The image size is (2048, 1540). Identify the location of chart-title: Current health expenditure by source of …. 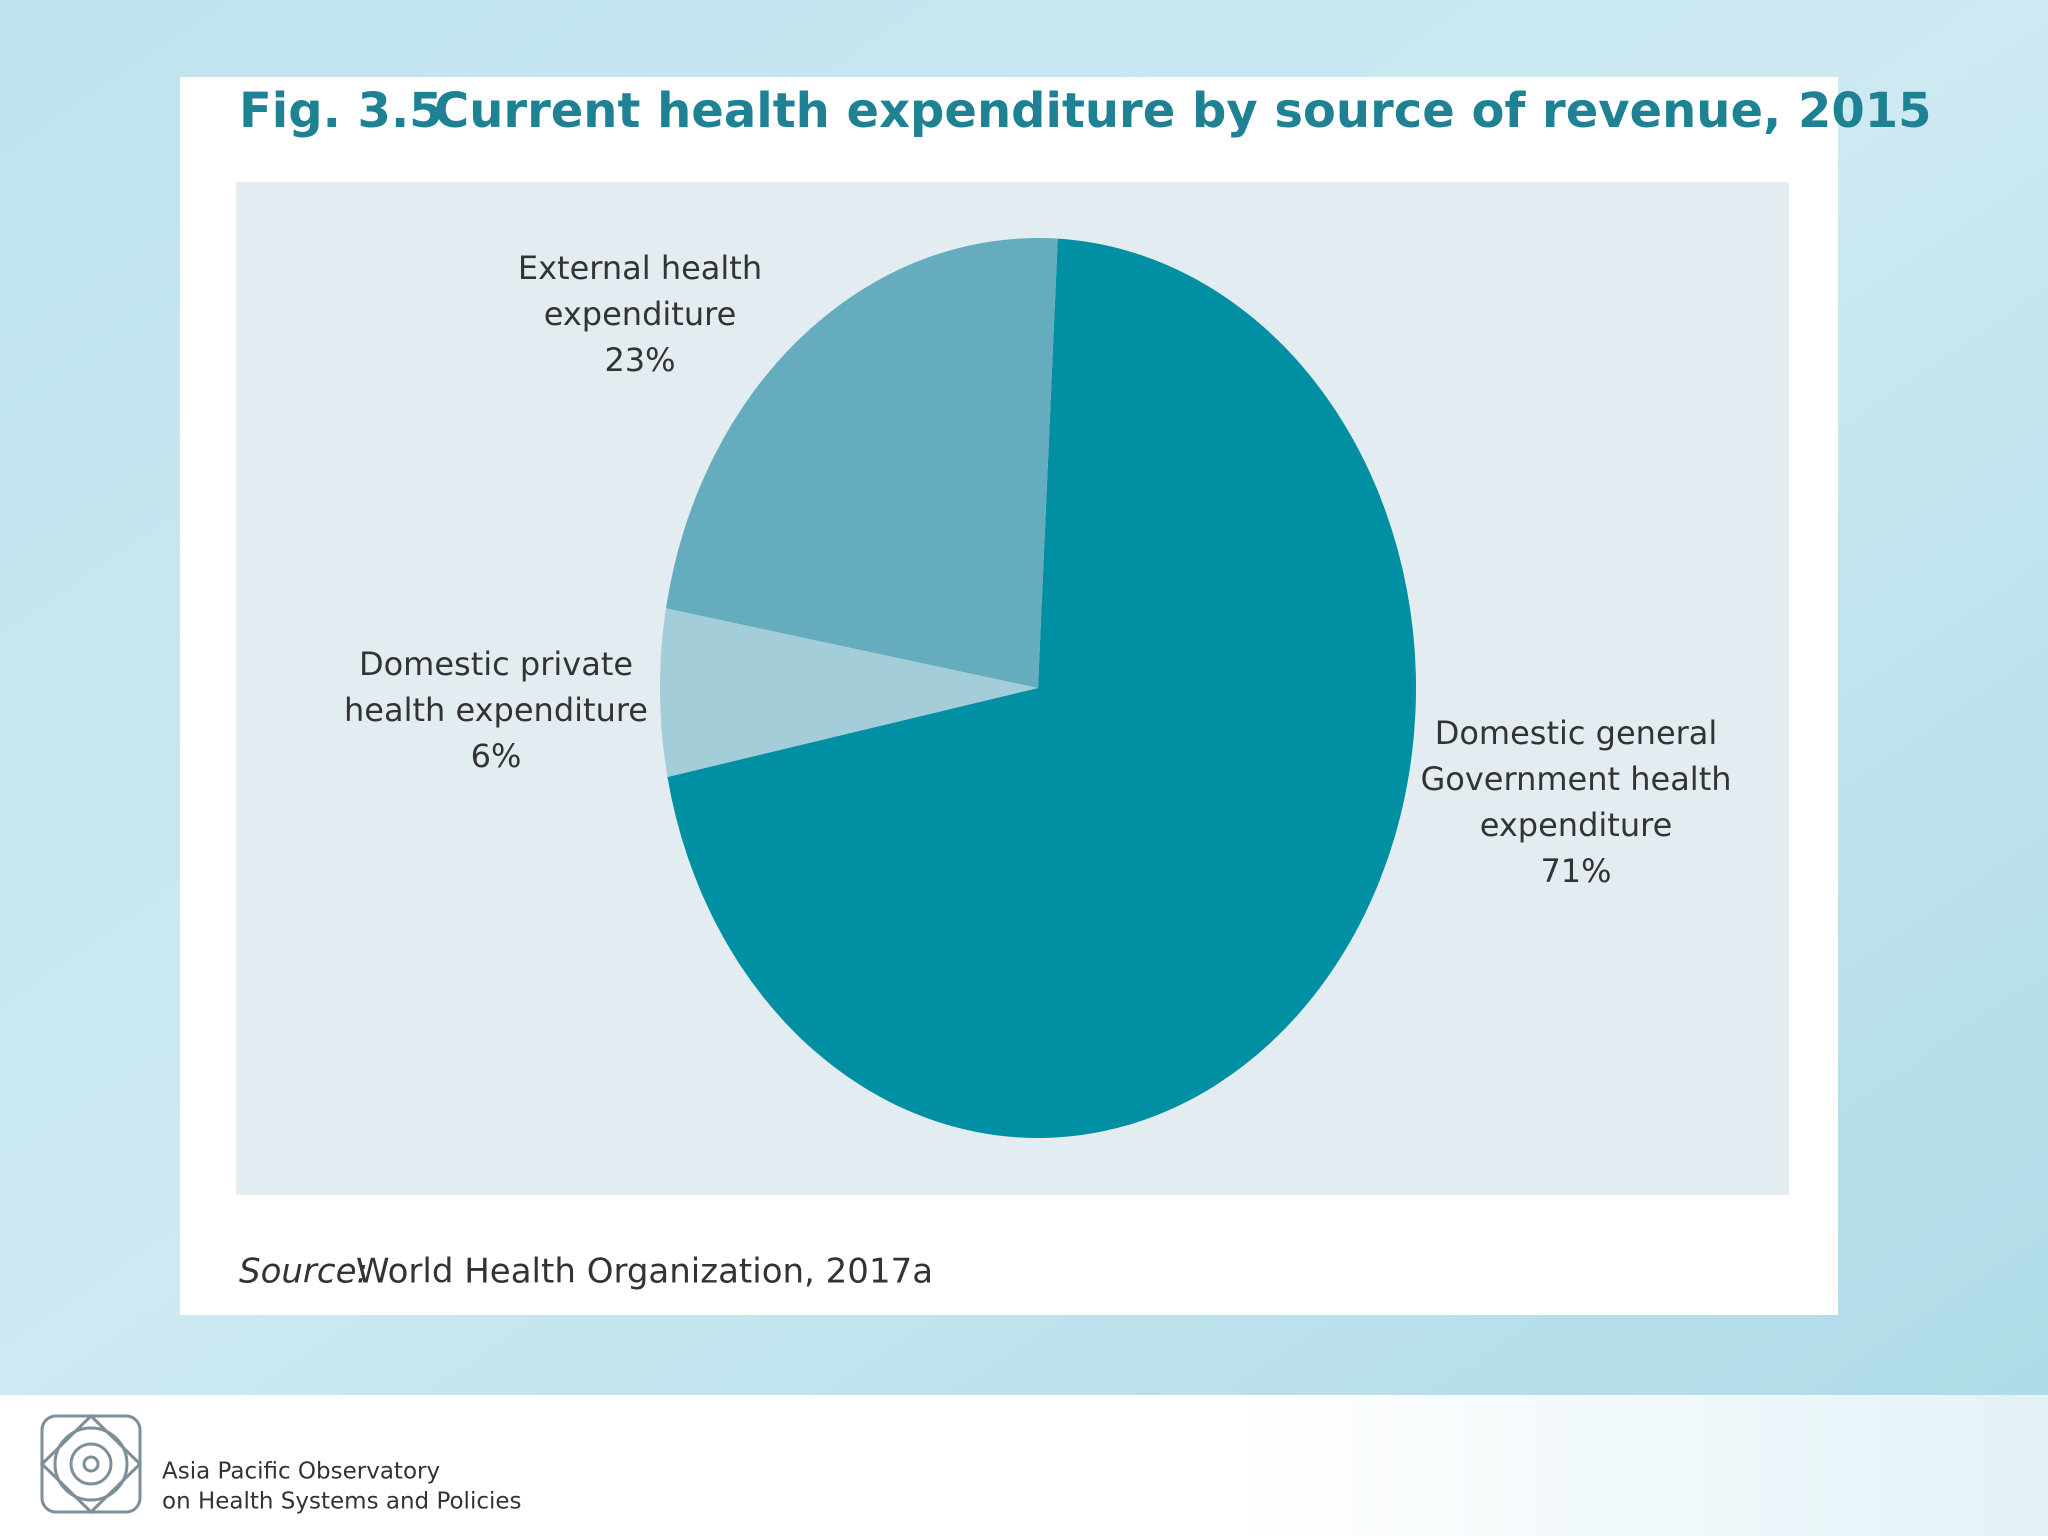
(1183, 111).